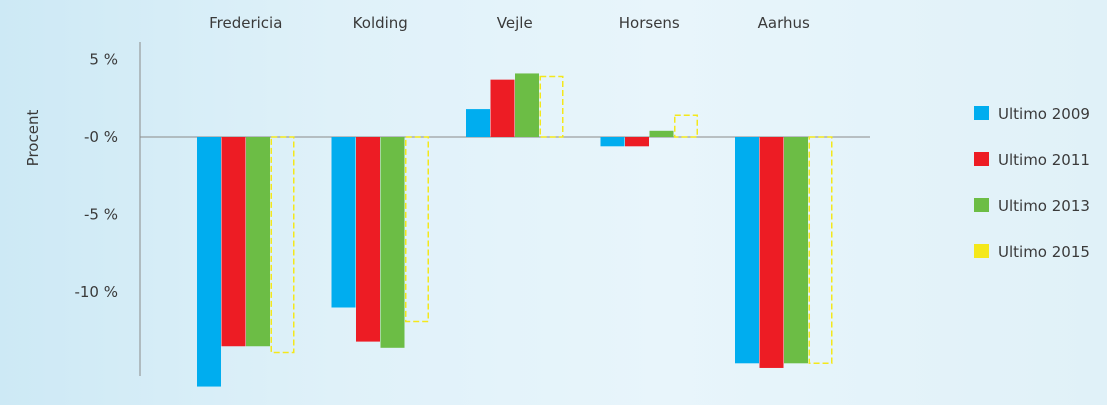 This screenshot has height=405, width=1107. I want to click on y-tick-label: 5 %, so click(103, 60).